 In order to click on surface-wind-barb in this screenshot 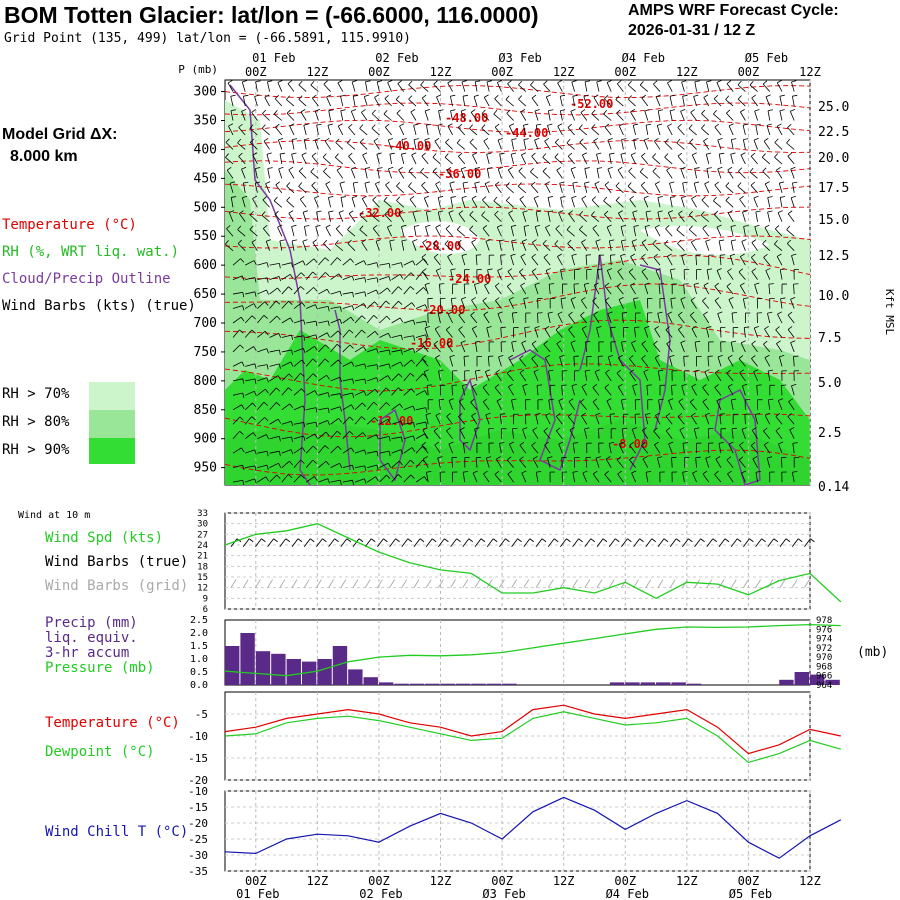, I will do `click(234, 543)`.